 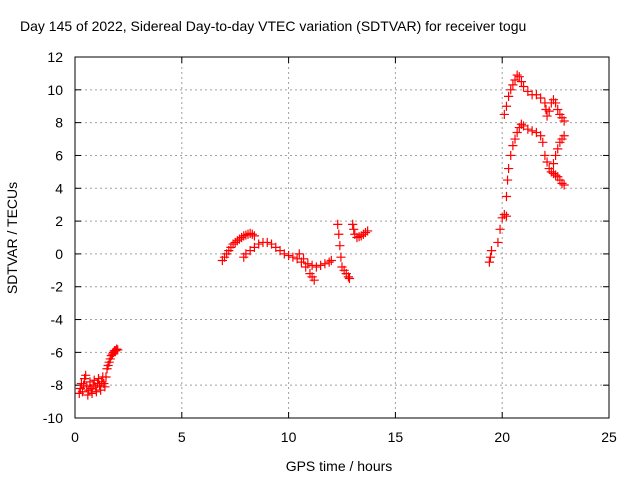 What do you see at coordinates (53, 418) in the screenshot?
I see `y-tick-label: -10` at bounding box center [53, 418].